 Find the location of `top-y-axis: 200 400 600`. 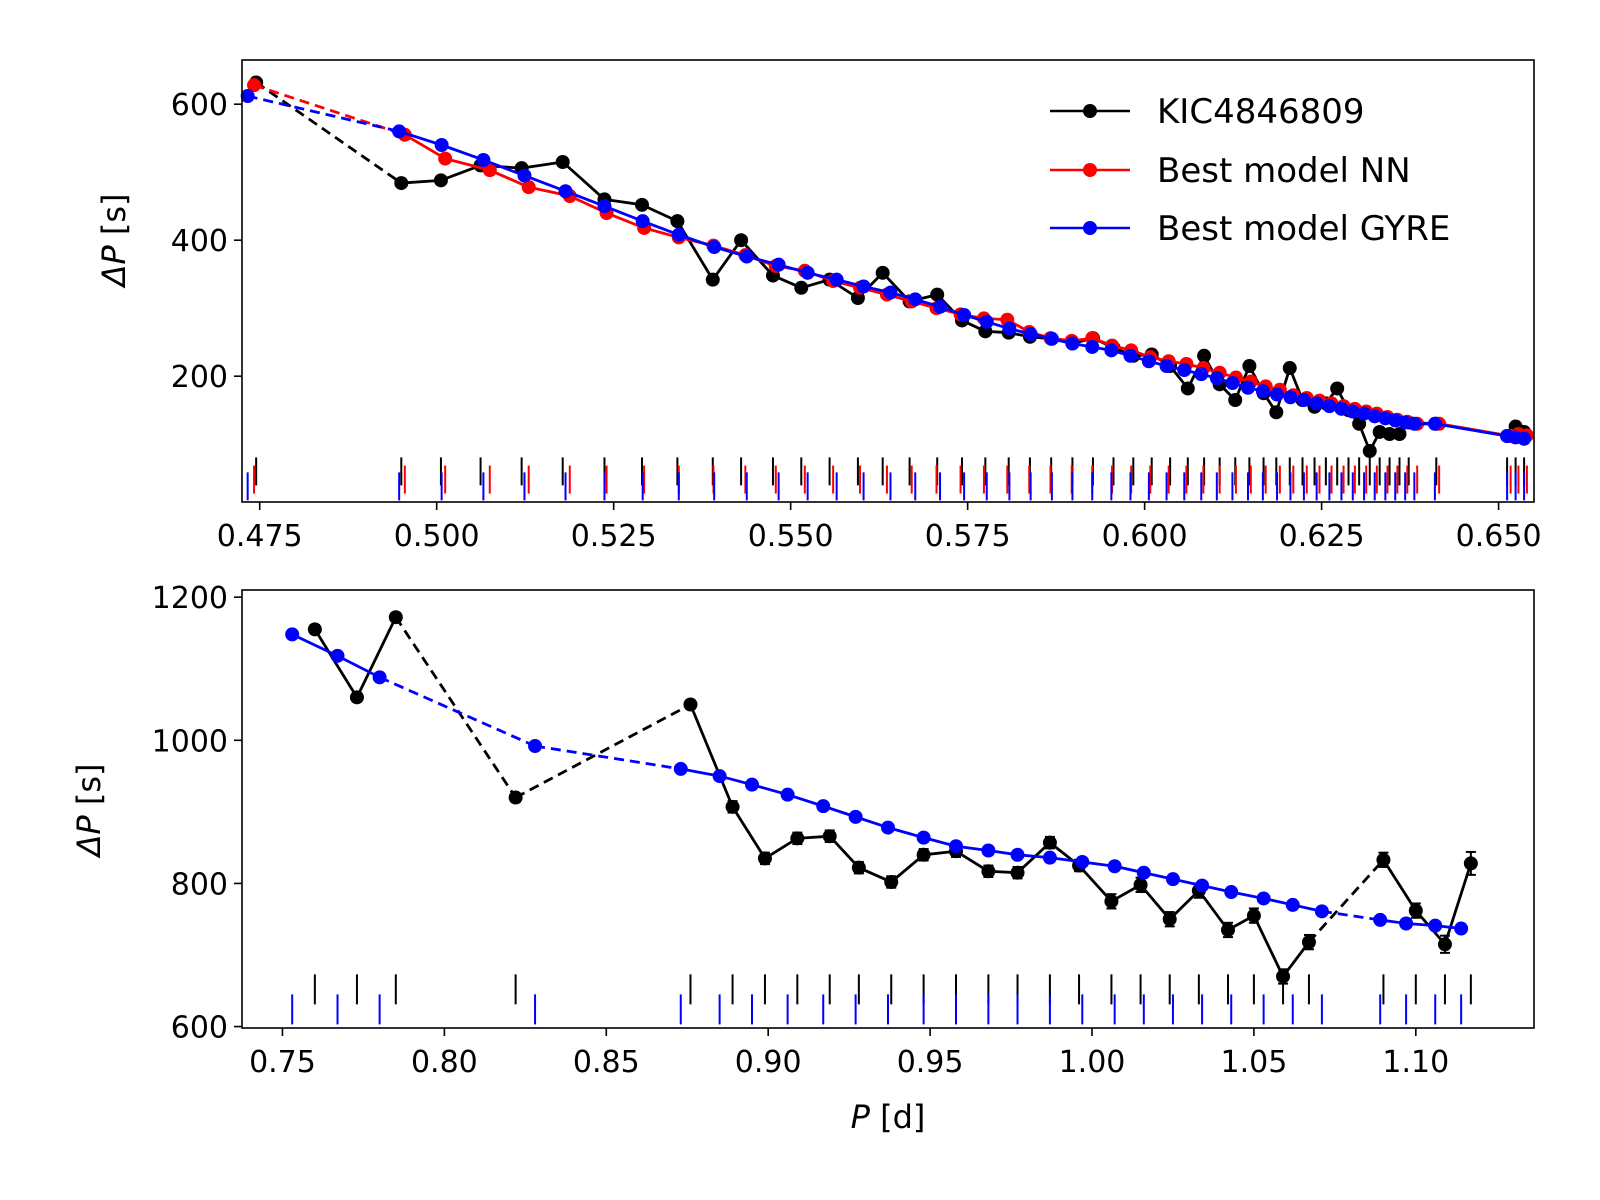

top-y-axis: 200 400 600 is located at coordinates (206, 241).